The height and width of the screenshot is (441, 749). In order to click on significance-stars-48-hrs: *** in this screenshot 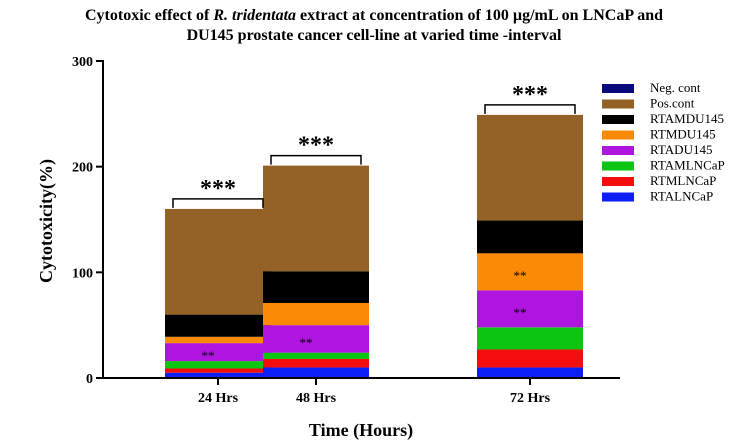, I will do `click(316, 146)`.